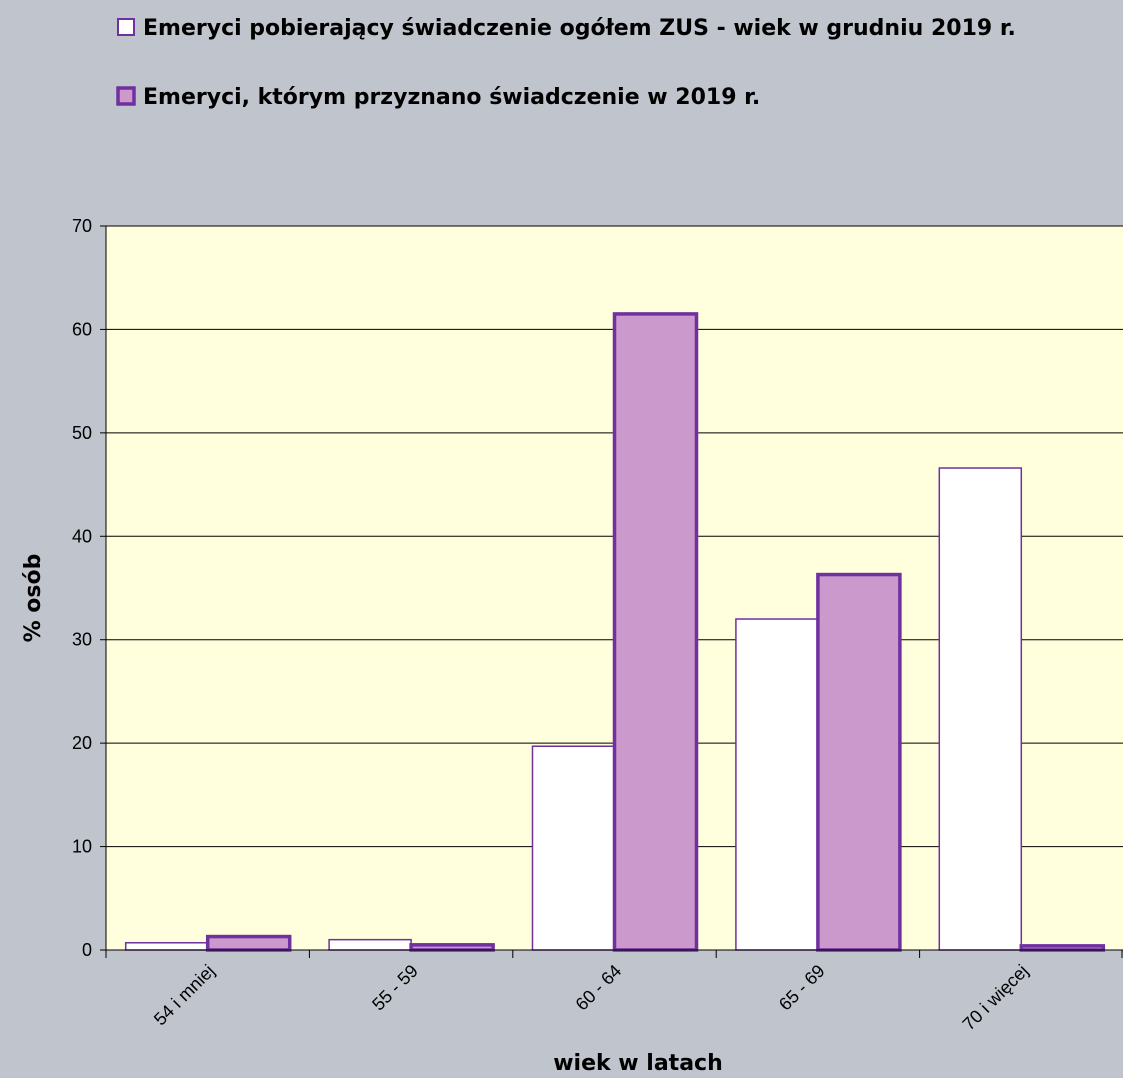 This screenshot has height=1078, width=1123. I want to click on y-axis-title: % osób, so click(33, 598).